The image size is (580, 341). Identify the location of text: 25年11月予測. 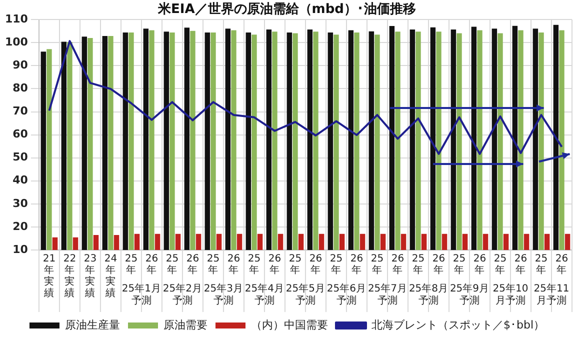
(552, 294).